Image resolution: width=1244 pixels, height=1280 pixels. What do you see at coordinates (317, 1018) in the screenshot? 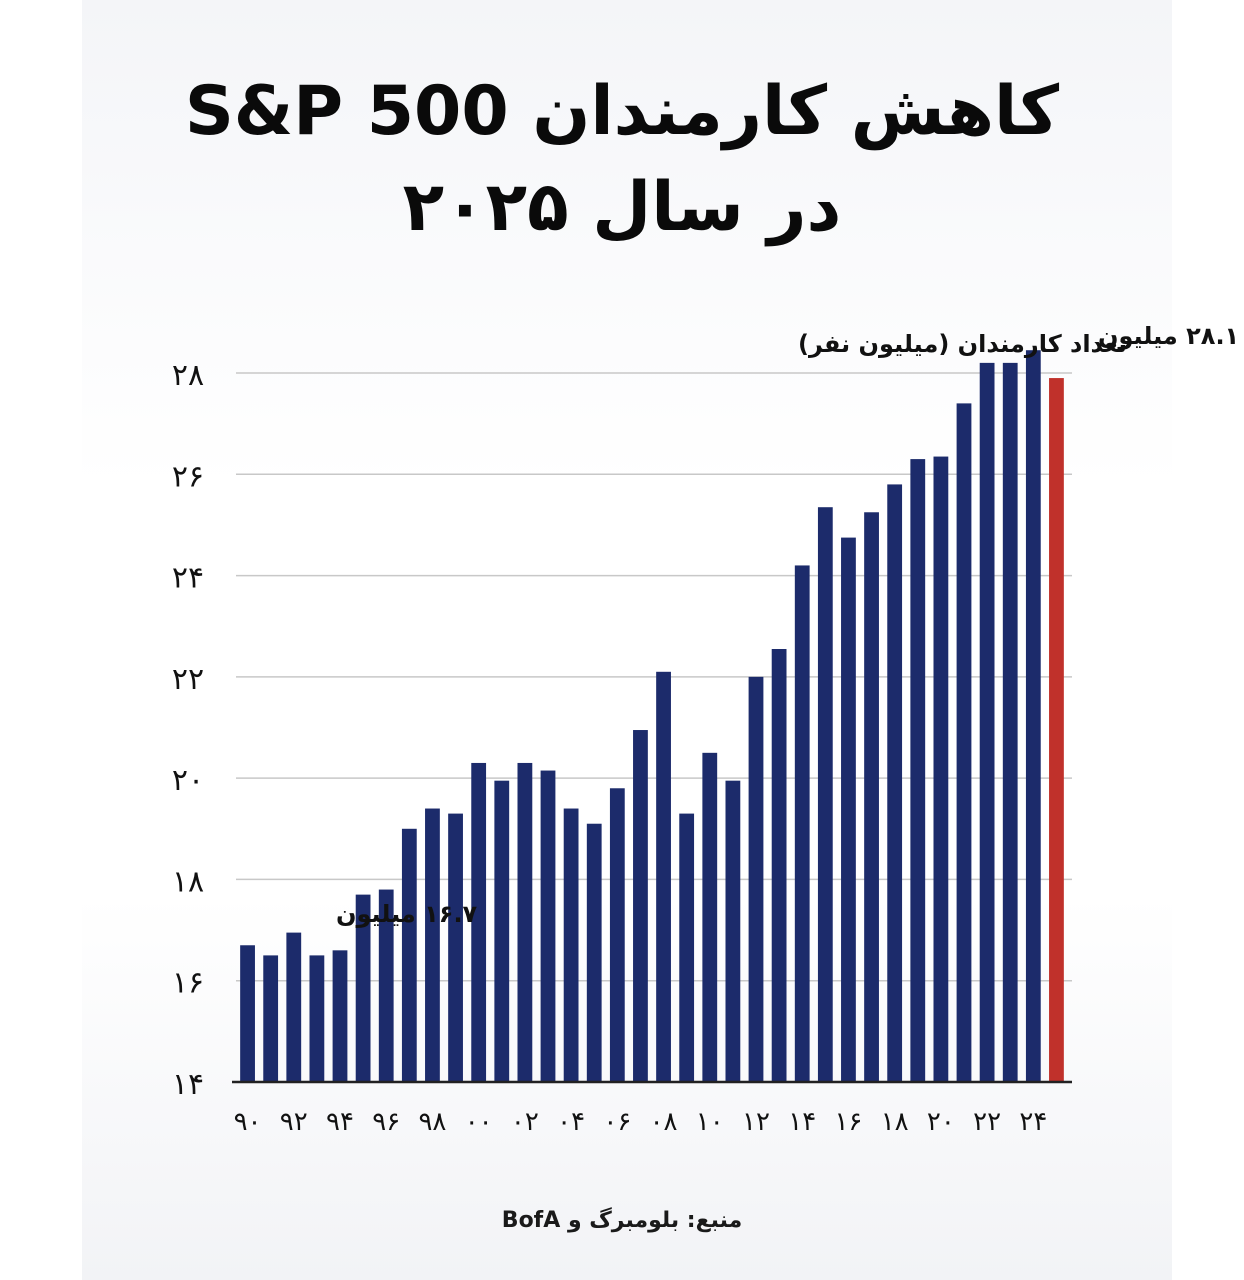
I see `bar-1993` at bounding box center [317, 1018].